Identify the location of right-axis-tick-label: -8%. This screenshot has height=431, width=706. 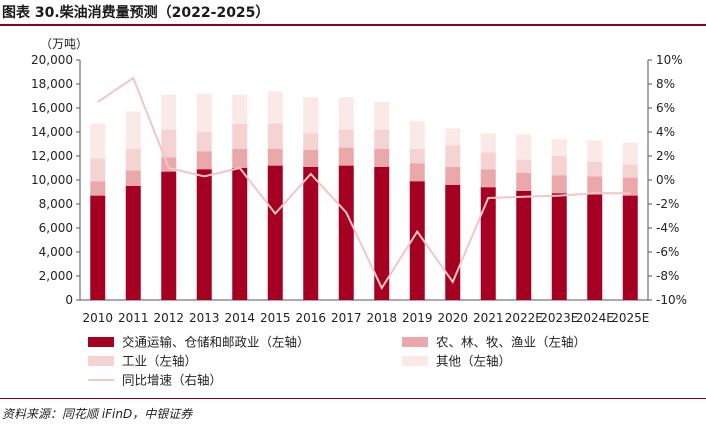
(667, 276).